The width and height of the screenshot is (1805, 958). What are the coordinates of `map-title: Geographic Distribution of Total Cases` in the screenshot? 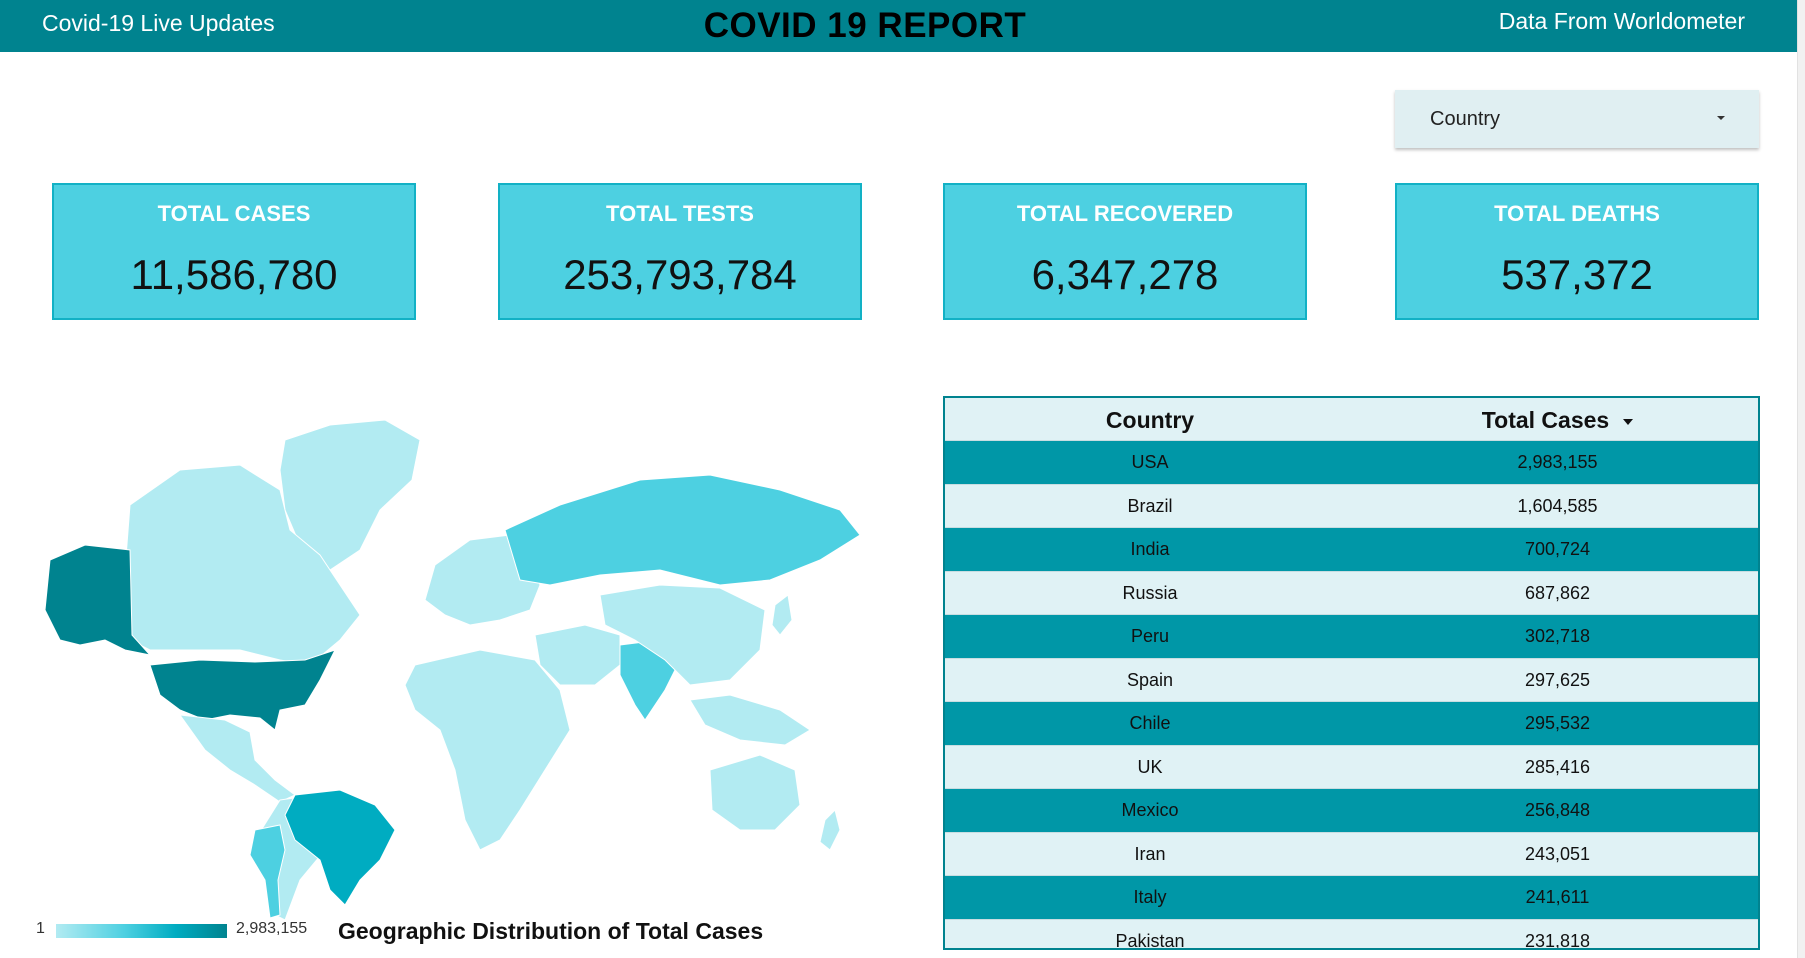 It's located at (551, 931).